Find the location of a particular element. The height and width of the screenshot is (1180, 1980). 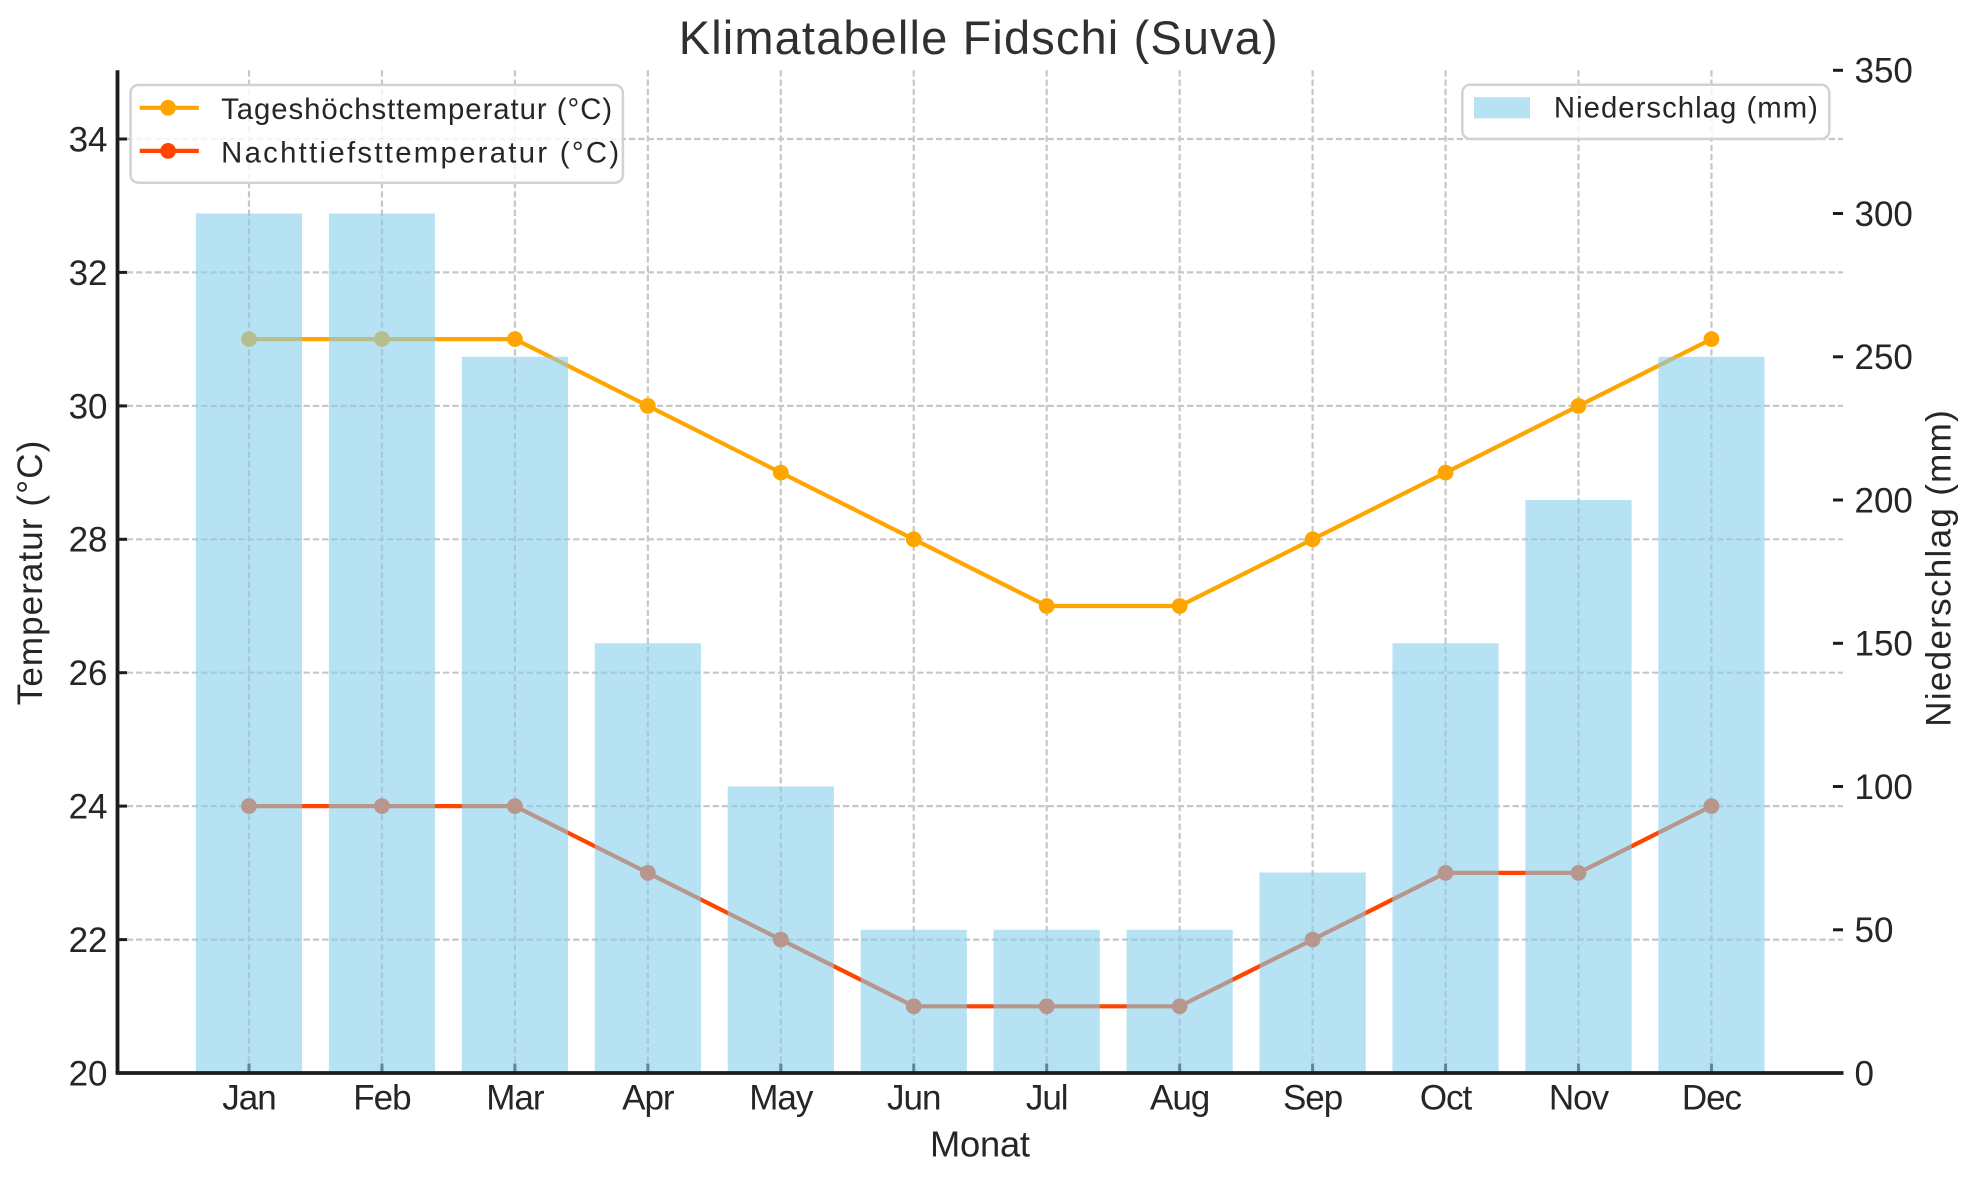

svg-text: 24 is located at coordinates (88, 807).